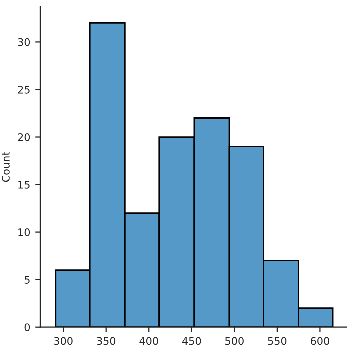  What do you see at coordinates (24, 42) in the screenshot?
I see `y-tick-label: 30` at bounding box center [24, 42].